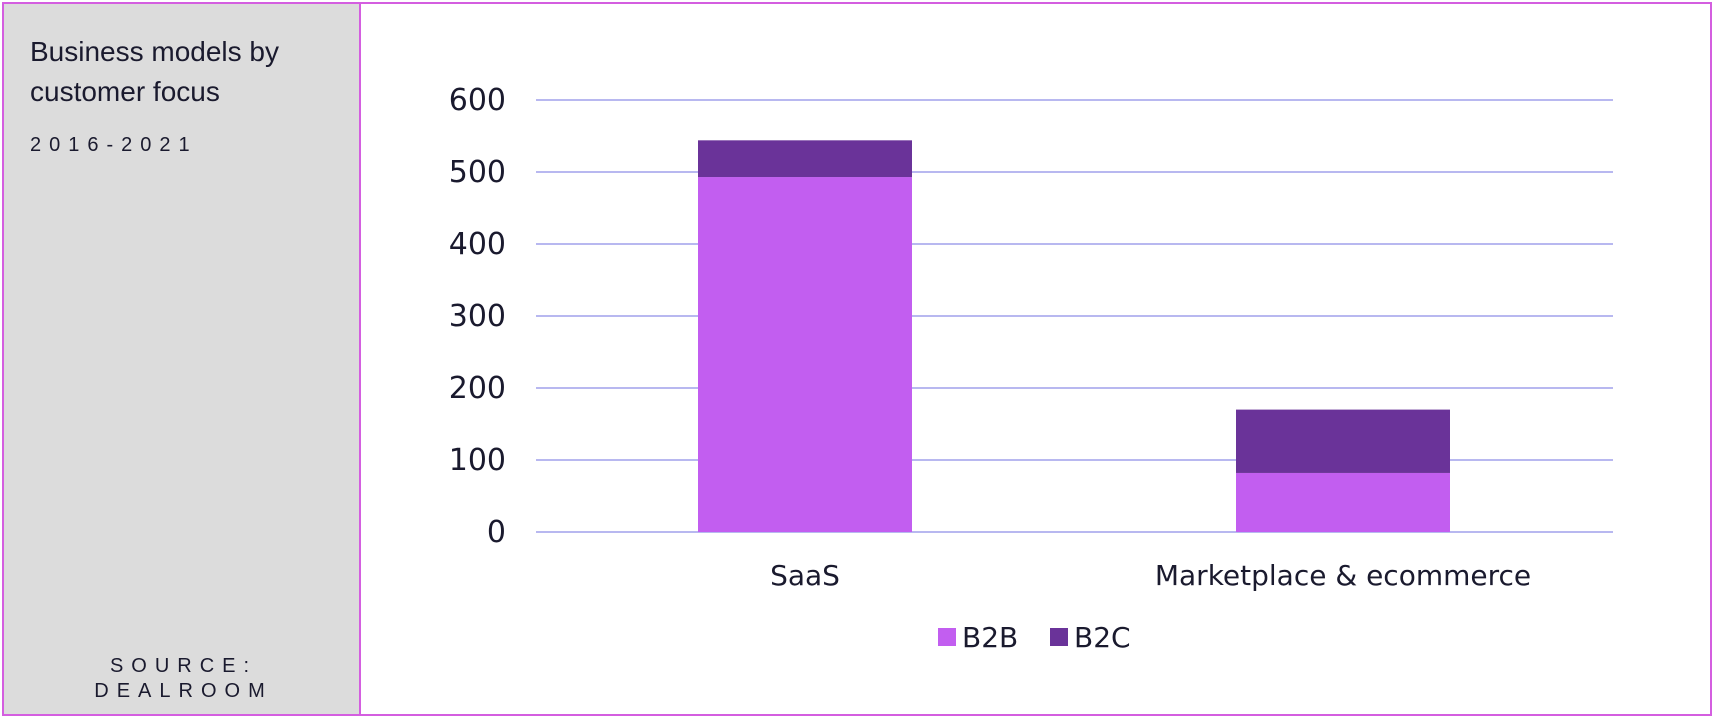 The image size is (1716, 722). I want to click on x-category-label: Marketplace & ecommerce, so click(1343, 575).